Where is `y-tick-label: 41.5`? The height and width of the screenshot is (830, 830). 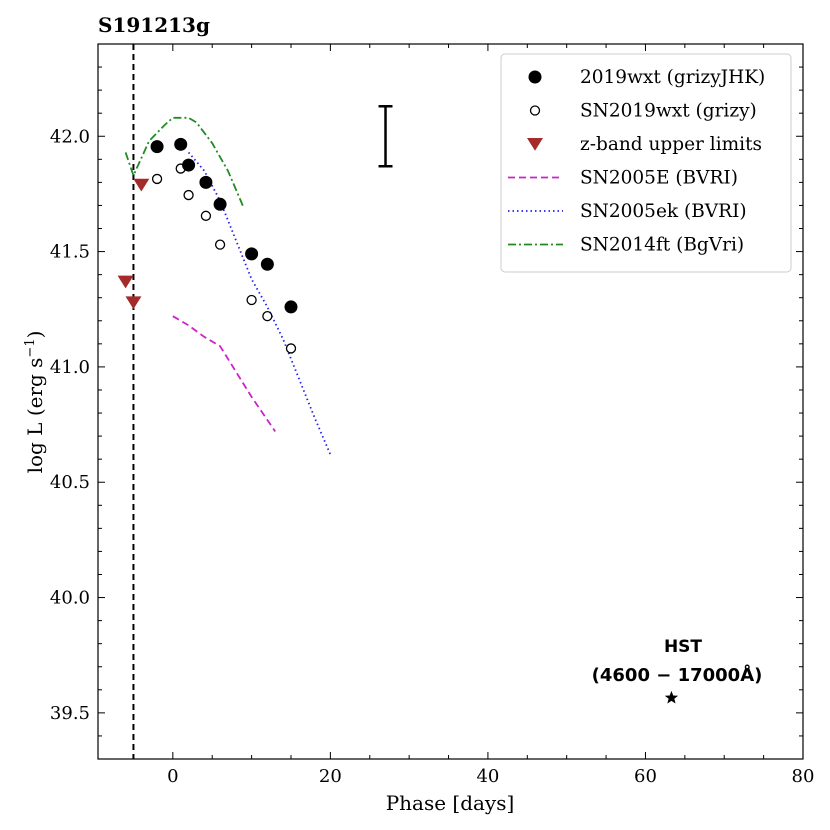 y-tick-label: 41.5 is located at coordinates (70, 252).